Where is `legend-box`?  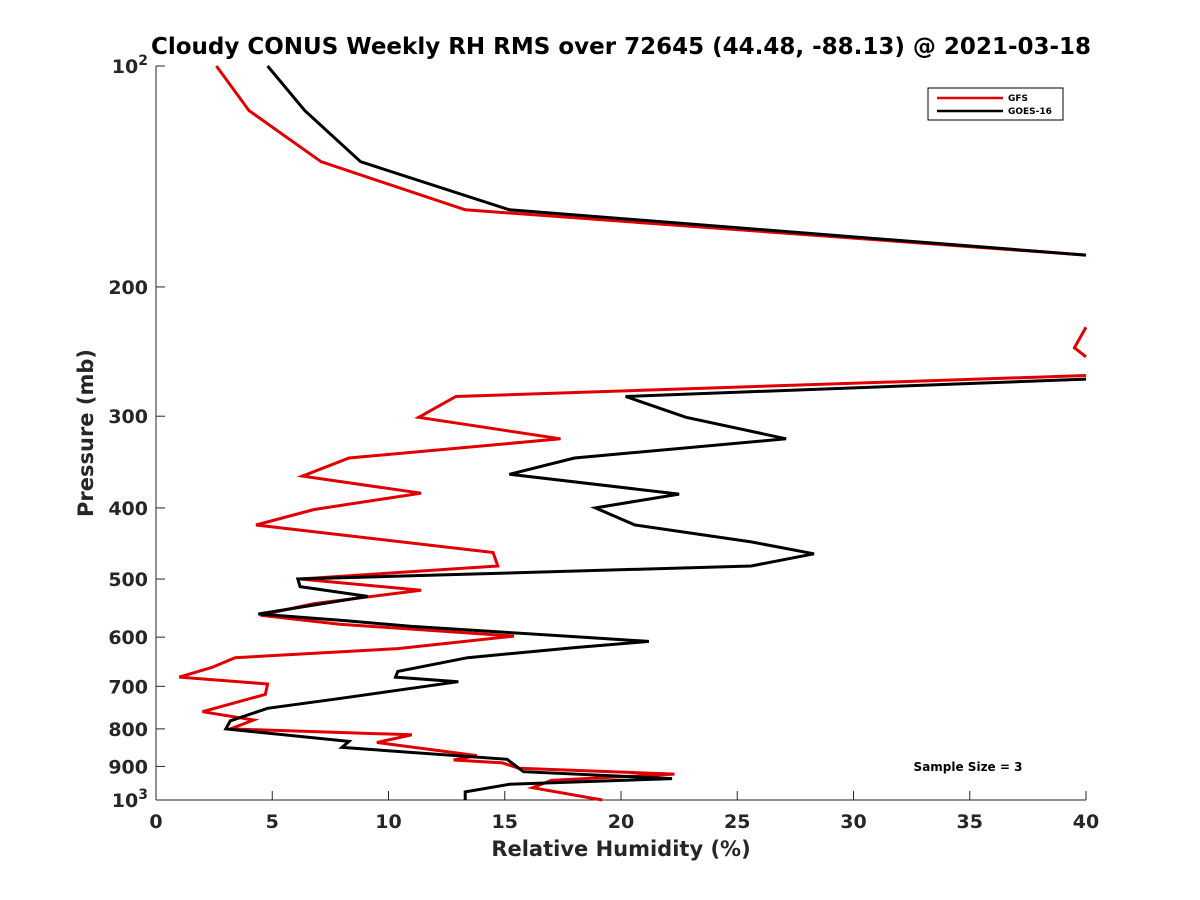 legend-box is located at coordinates (995, 104).